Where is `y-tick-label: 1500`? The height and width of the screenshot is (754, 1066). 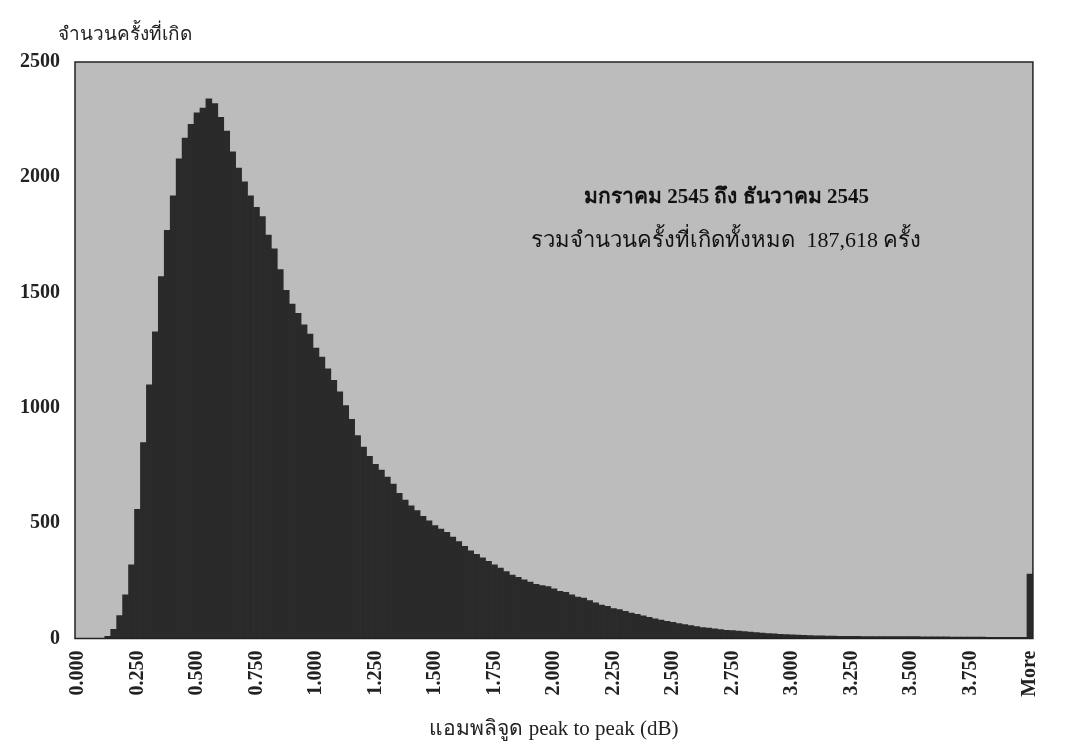 y-tick-label: 1500 is located at coordinates (40, 290).